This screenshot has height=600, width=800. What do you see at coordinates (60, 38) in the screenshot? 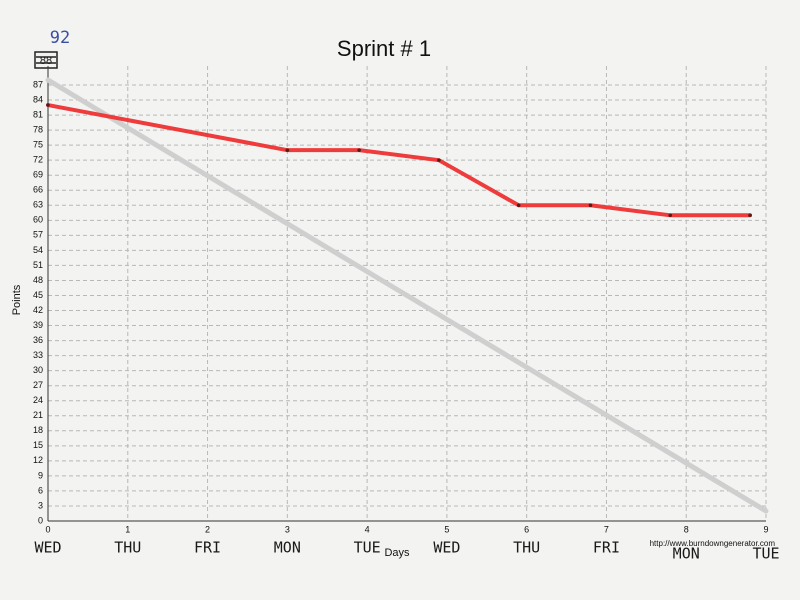
I see `handwritten-label: 92` at bounding box center [60, 38].